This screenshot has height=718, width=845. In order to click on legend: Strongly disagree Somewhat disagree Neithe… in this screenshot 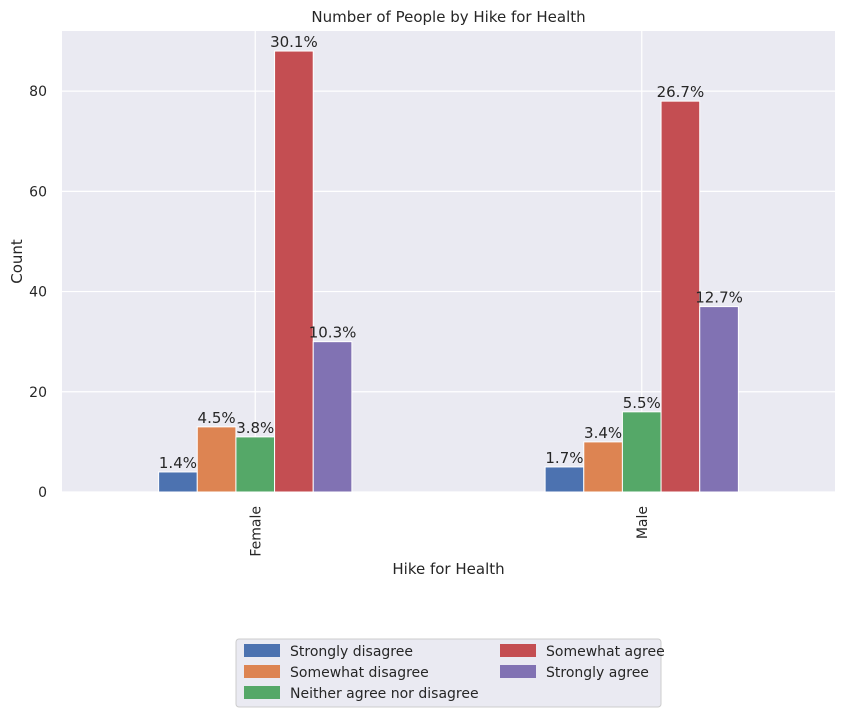, I will do `click(450, 673)`.